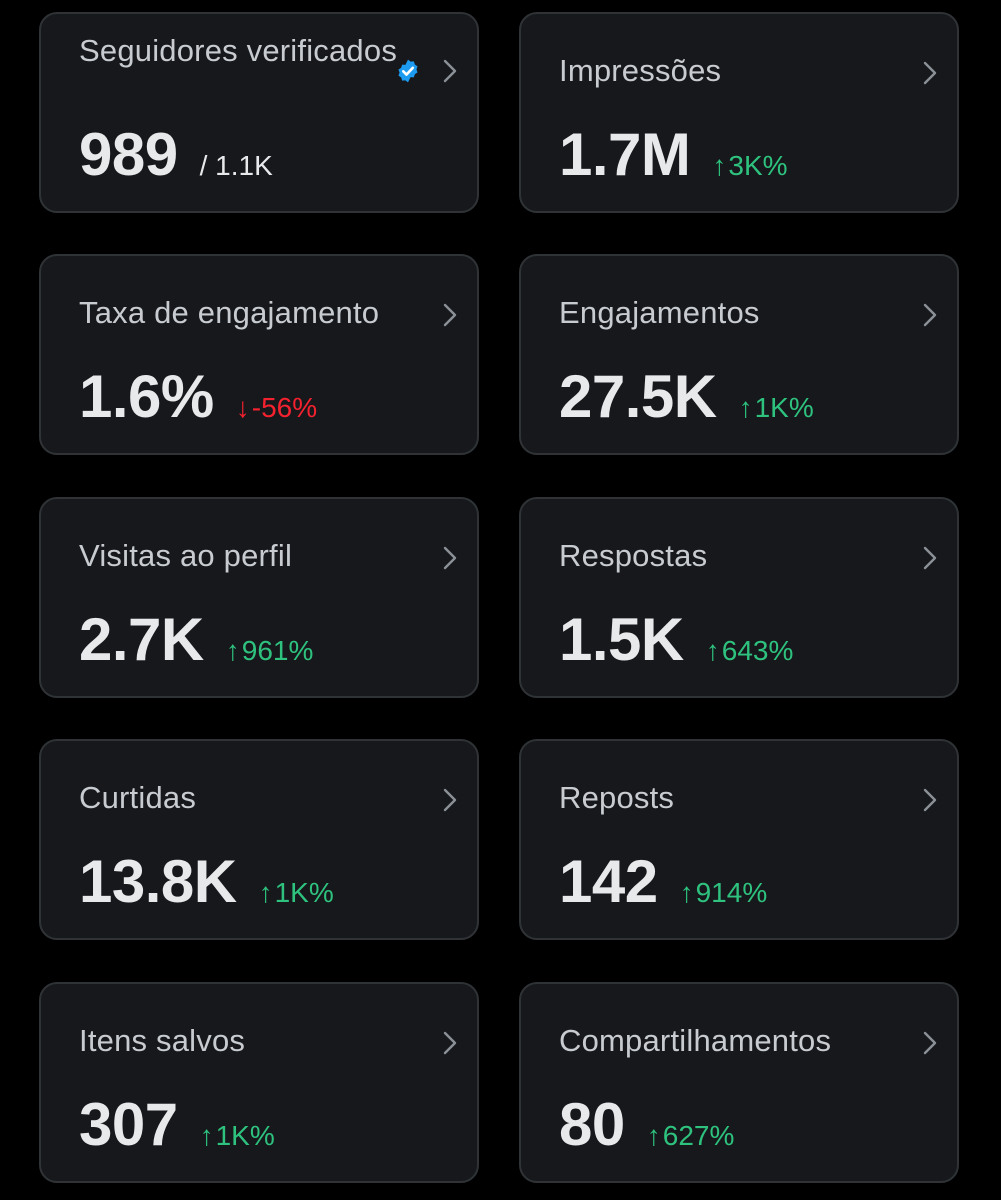 The width and height of the screenshot is (1001, 1200). I want to click on metric-card-impressions: Impressões 1.7M ↑ 3K%, so click(739, 112).